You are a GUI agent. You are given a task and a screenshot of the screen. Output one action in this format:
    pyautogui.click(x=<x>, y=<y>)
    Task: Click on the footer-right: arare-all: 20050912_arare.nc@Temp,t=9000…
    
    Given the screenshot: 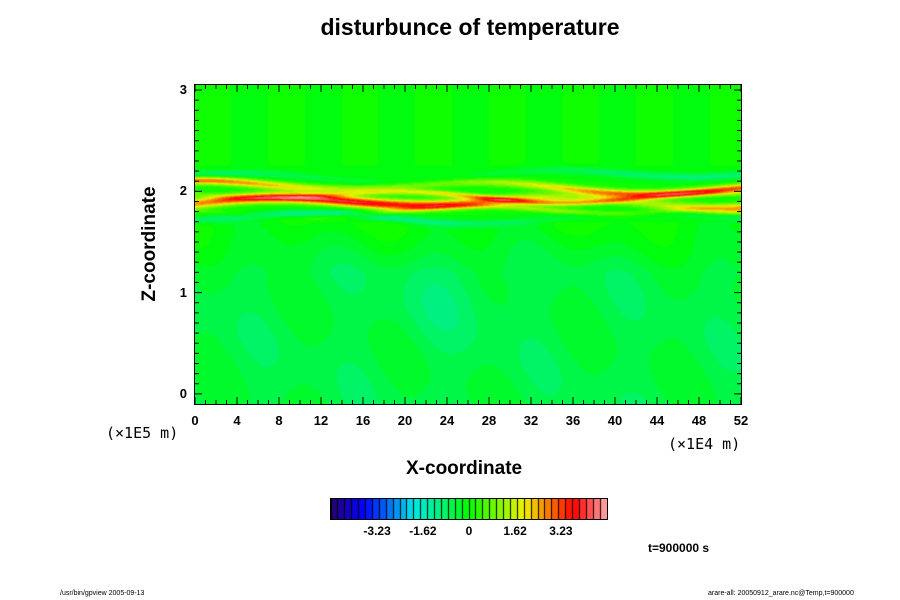 What is the action you would take?
    pyautogui.click(x=781, y=593)
    